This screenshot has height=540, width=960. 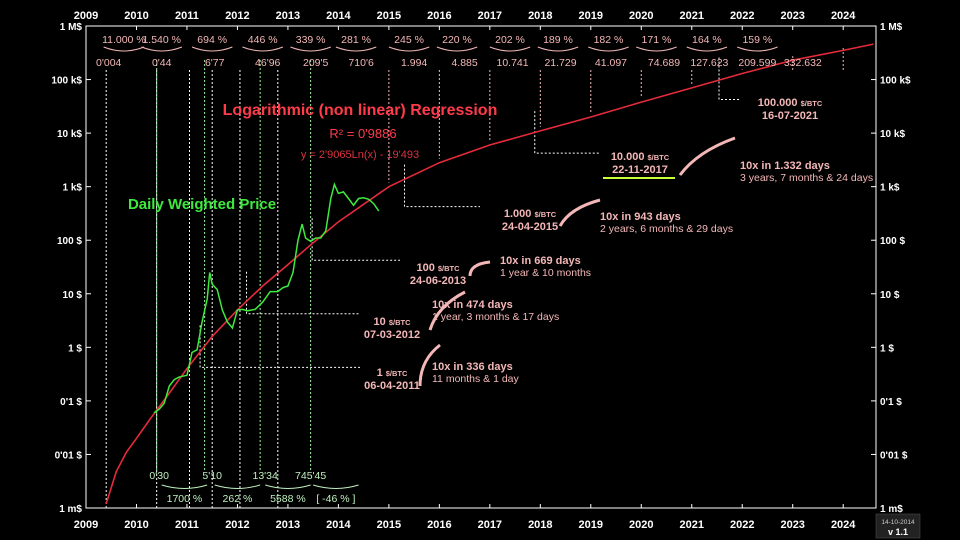 What do you see at coordinates (545, 273) in the screenshot?
I see `tenx-subtitle: 1 year & 10 months` at bounding box center [545, 273].